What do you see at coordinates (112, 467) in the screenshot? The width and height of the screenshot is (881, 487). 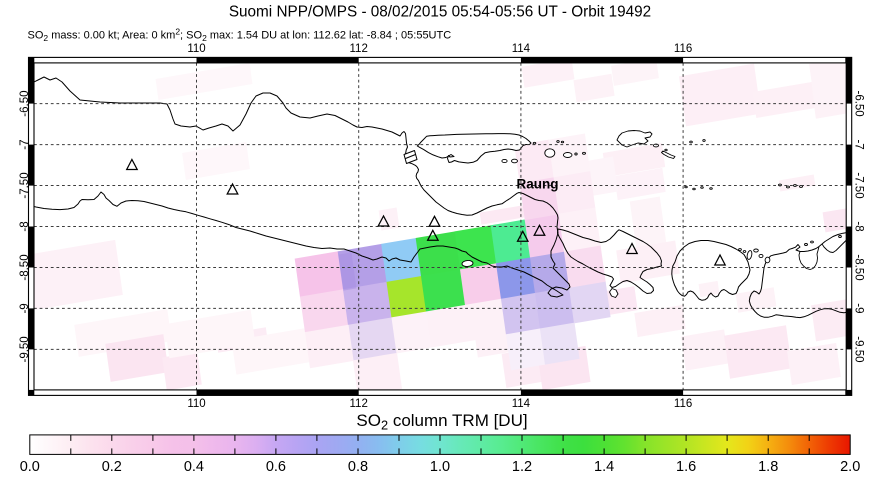 I see `svg-text: 0.2` at bounding box center [112, 467].